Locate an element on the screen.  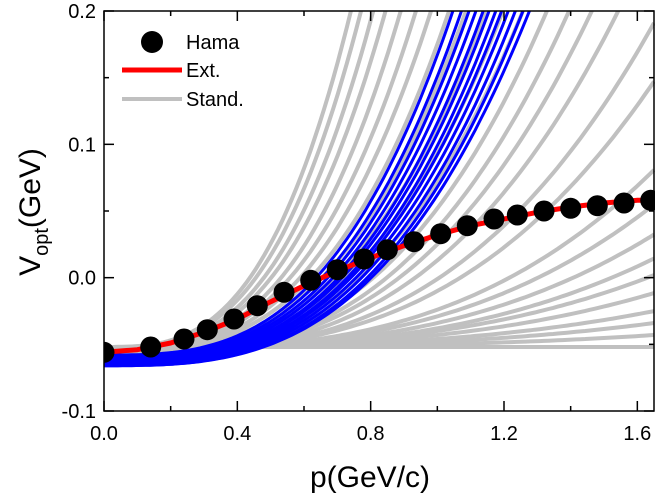
y-axis-title-main: V is located at coordinates (30, 266).